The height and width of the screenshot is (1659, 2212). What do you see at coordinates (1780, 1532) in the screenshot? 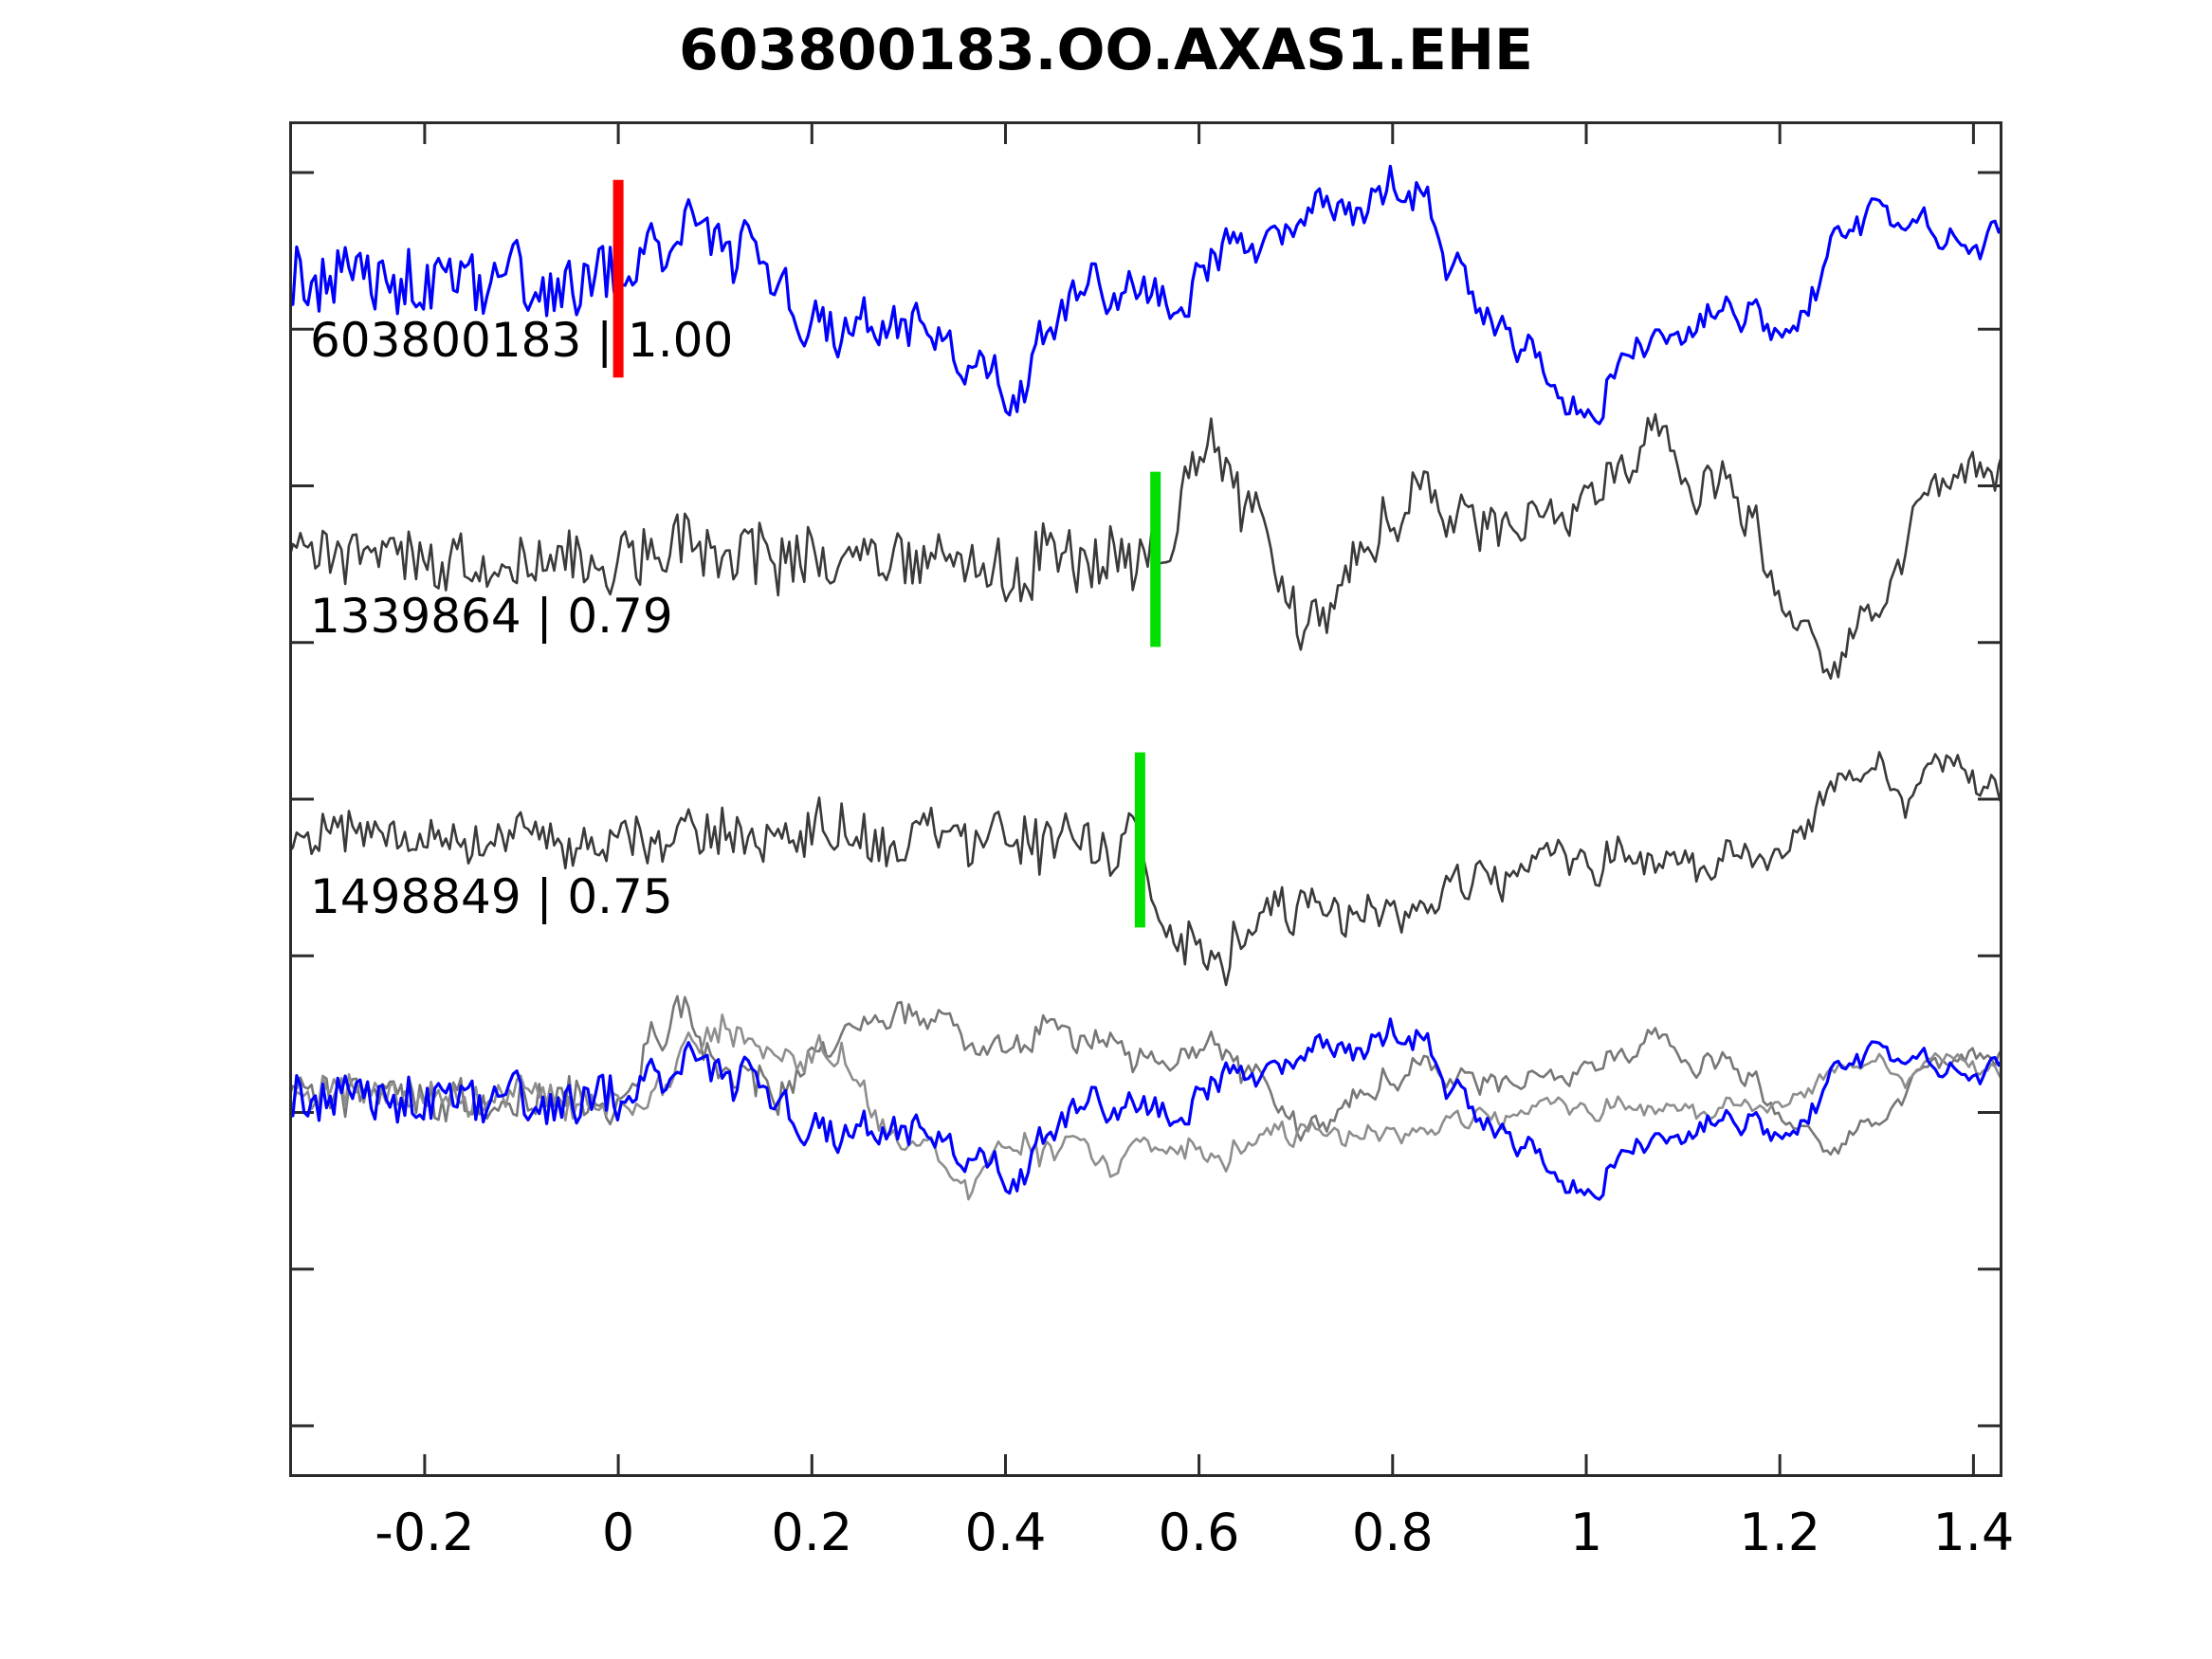
I see `x-tick-label: 1.2` at bounding box center [1780, 1532].